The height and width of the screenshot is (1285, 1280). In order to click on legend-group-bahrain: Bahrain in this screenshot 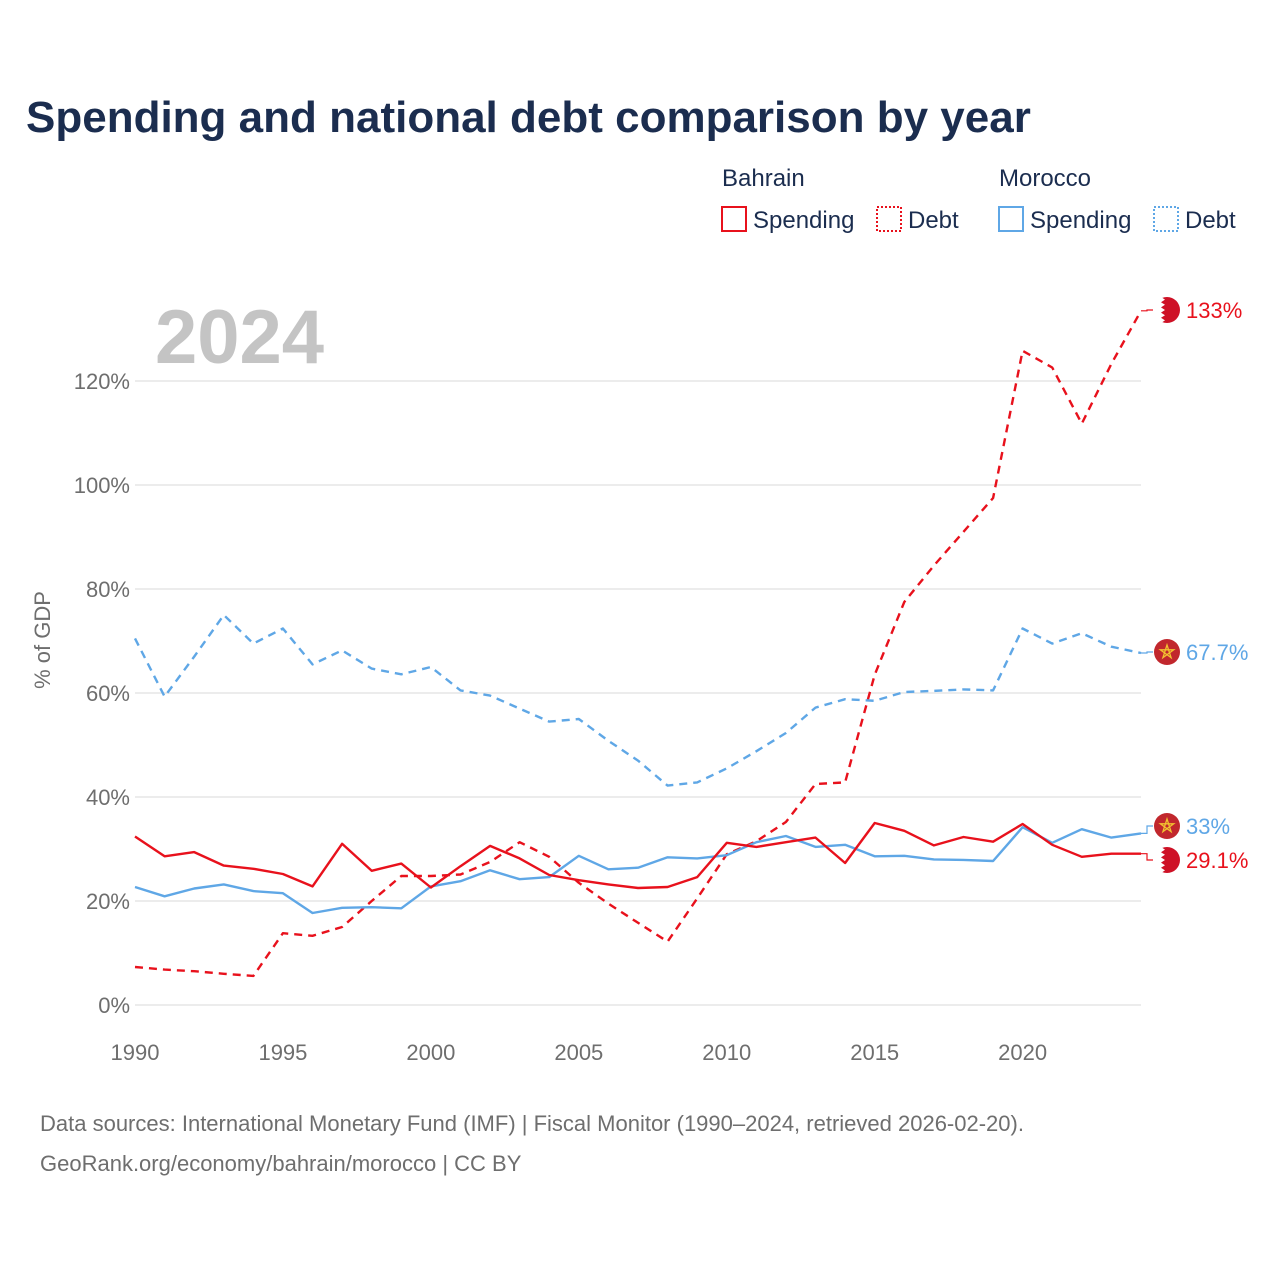, I will do `click(763, 178)`.